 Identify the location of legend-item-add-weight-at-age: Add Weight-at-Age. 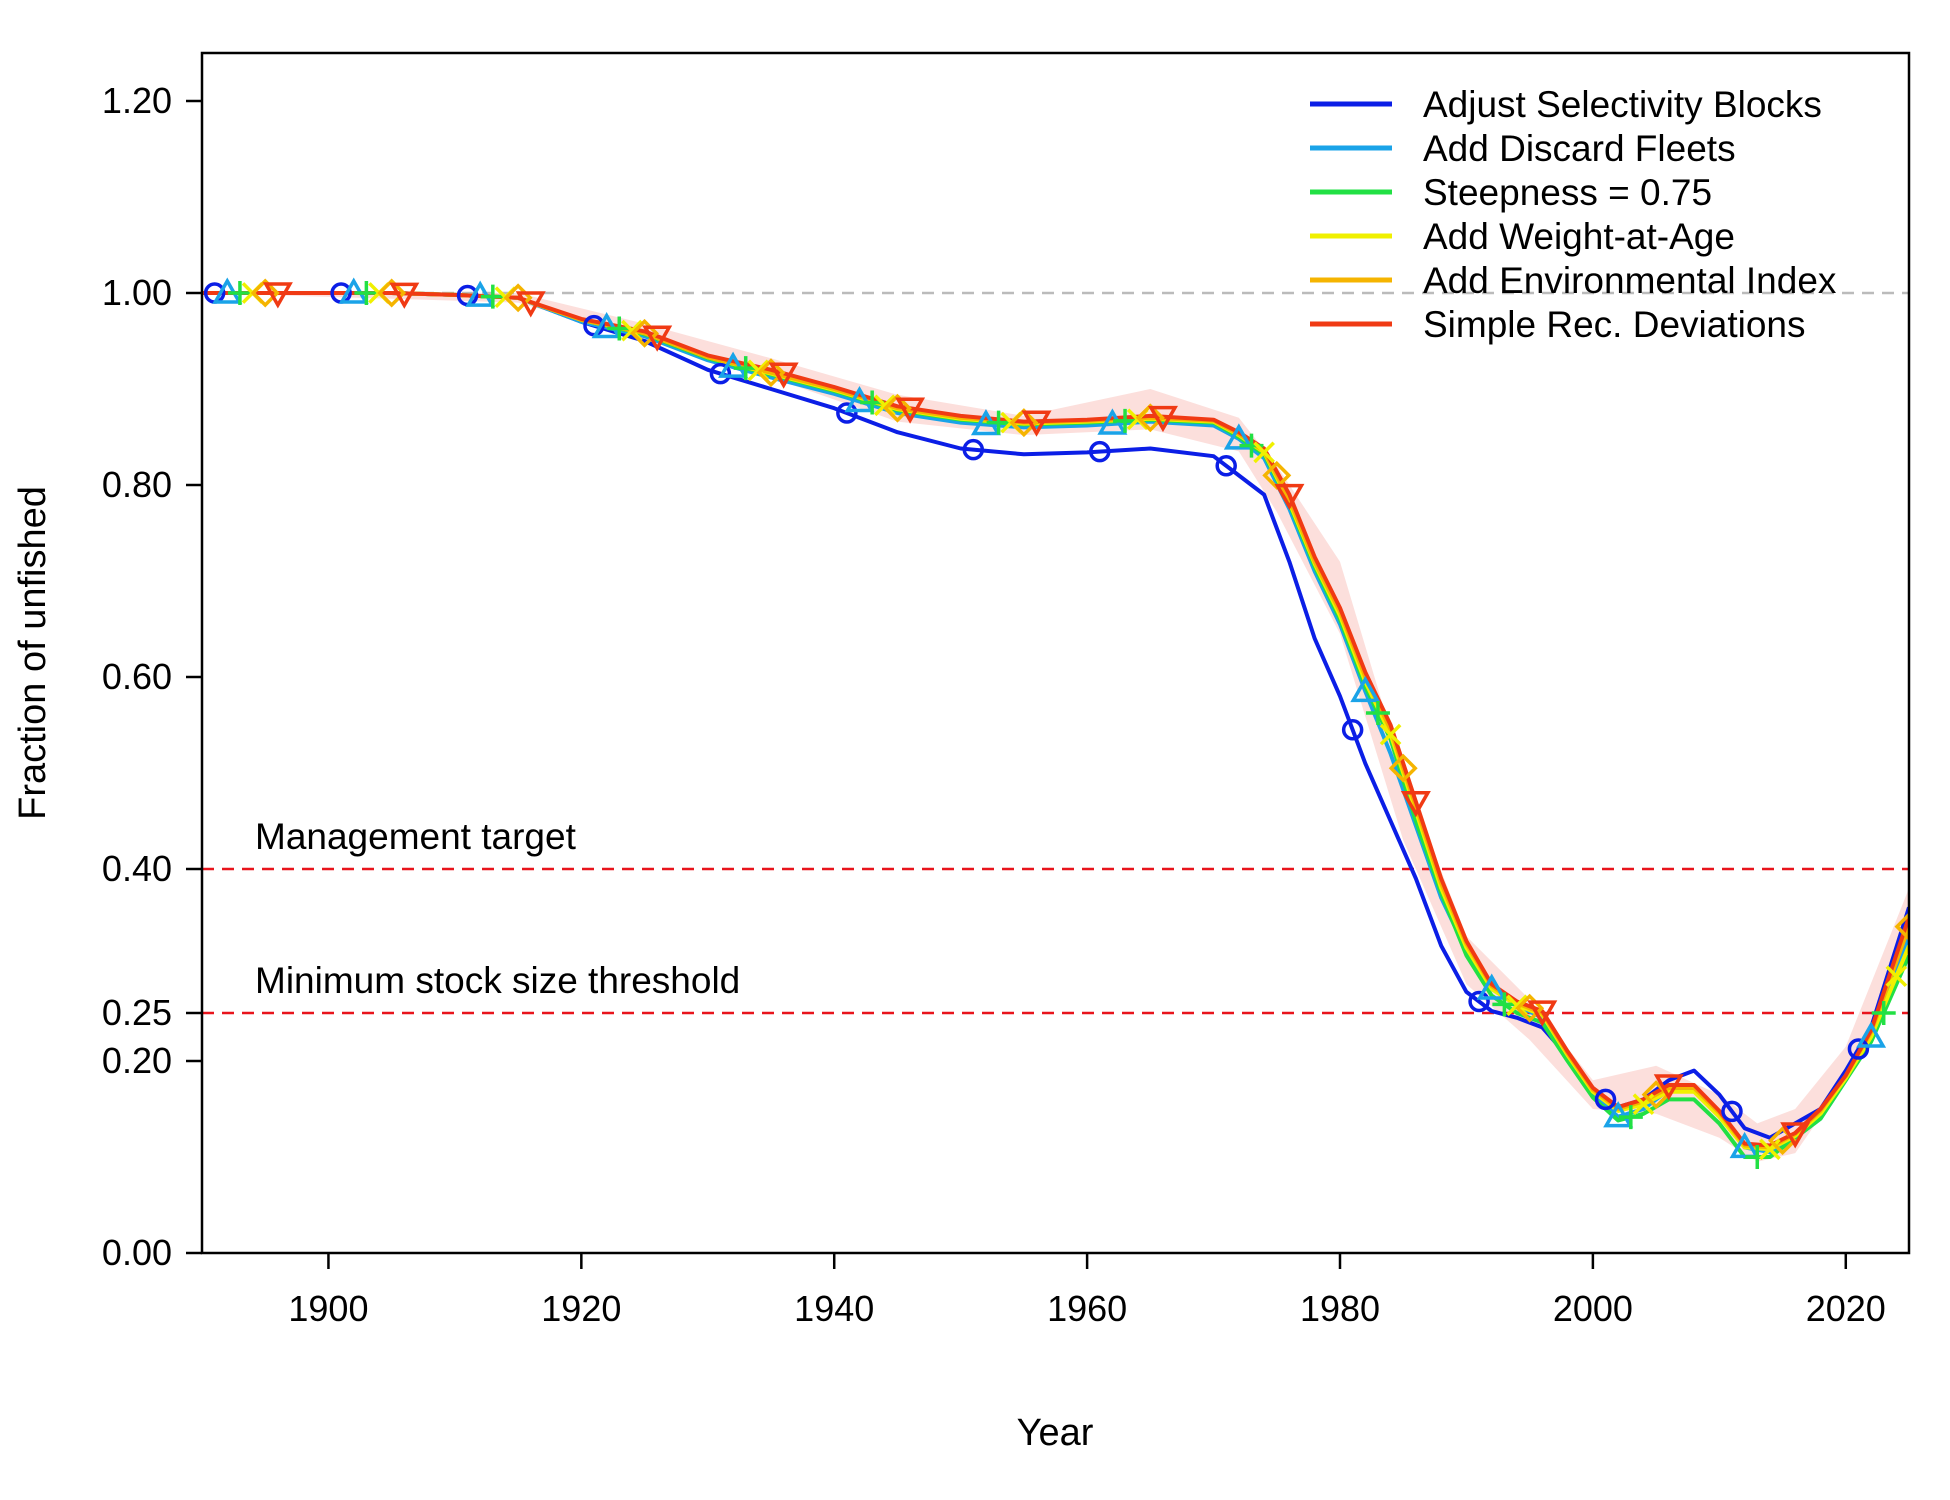
(1522, 236).